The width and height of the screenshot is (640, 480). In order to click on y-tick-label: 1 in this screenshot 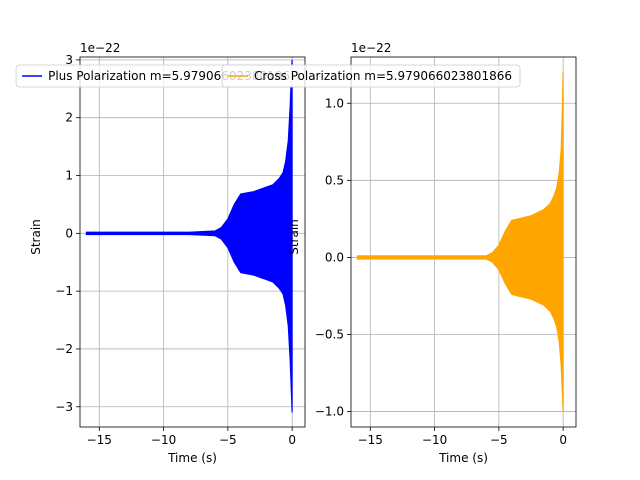, I will do `click(69, 176)`.